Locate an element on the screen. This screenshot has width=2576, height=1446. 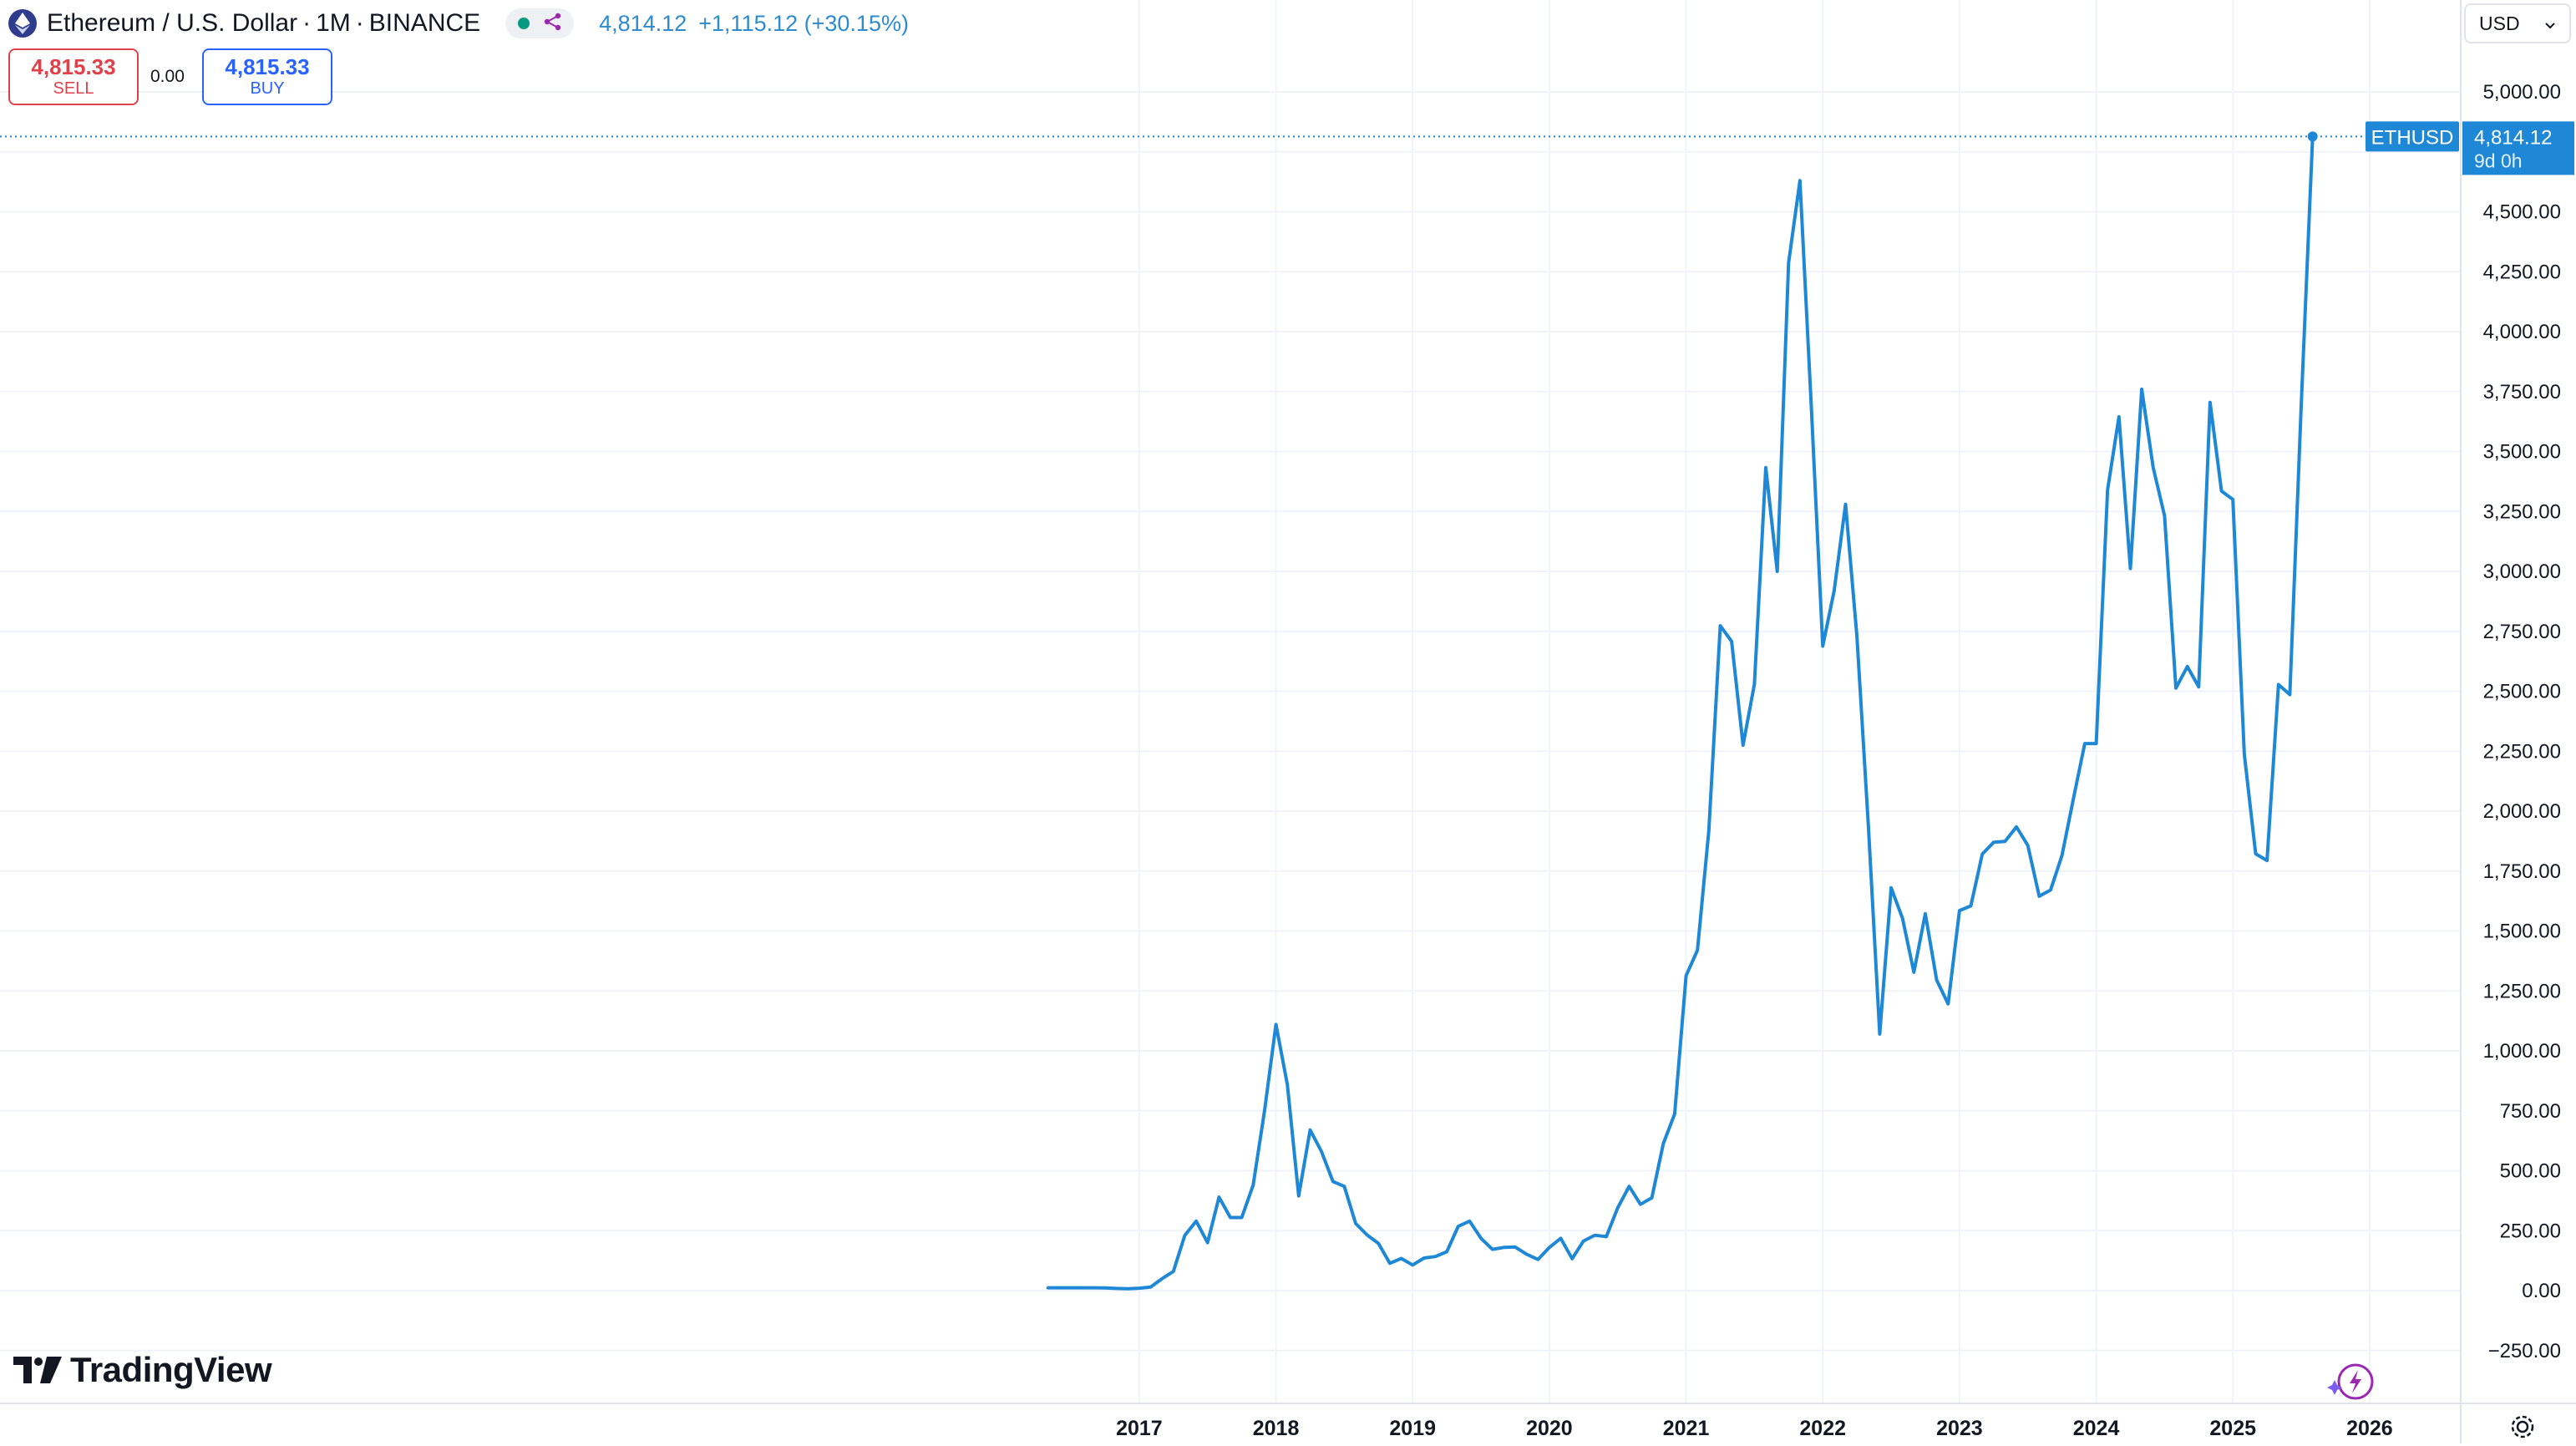
last-price-point is located at coordinates (2312, 136).